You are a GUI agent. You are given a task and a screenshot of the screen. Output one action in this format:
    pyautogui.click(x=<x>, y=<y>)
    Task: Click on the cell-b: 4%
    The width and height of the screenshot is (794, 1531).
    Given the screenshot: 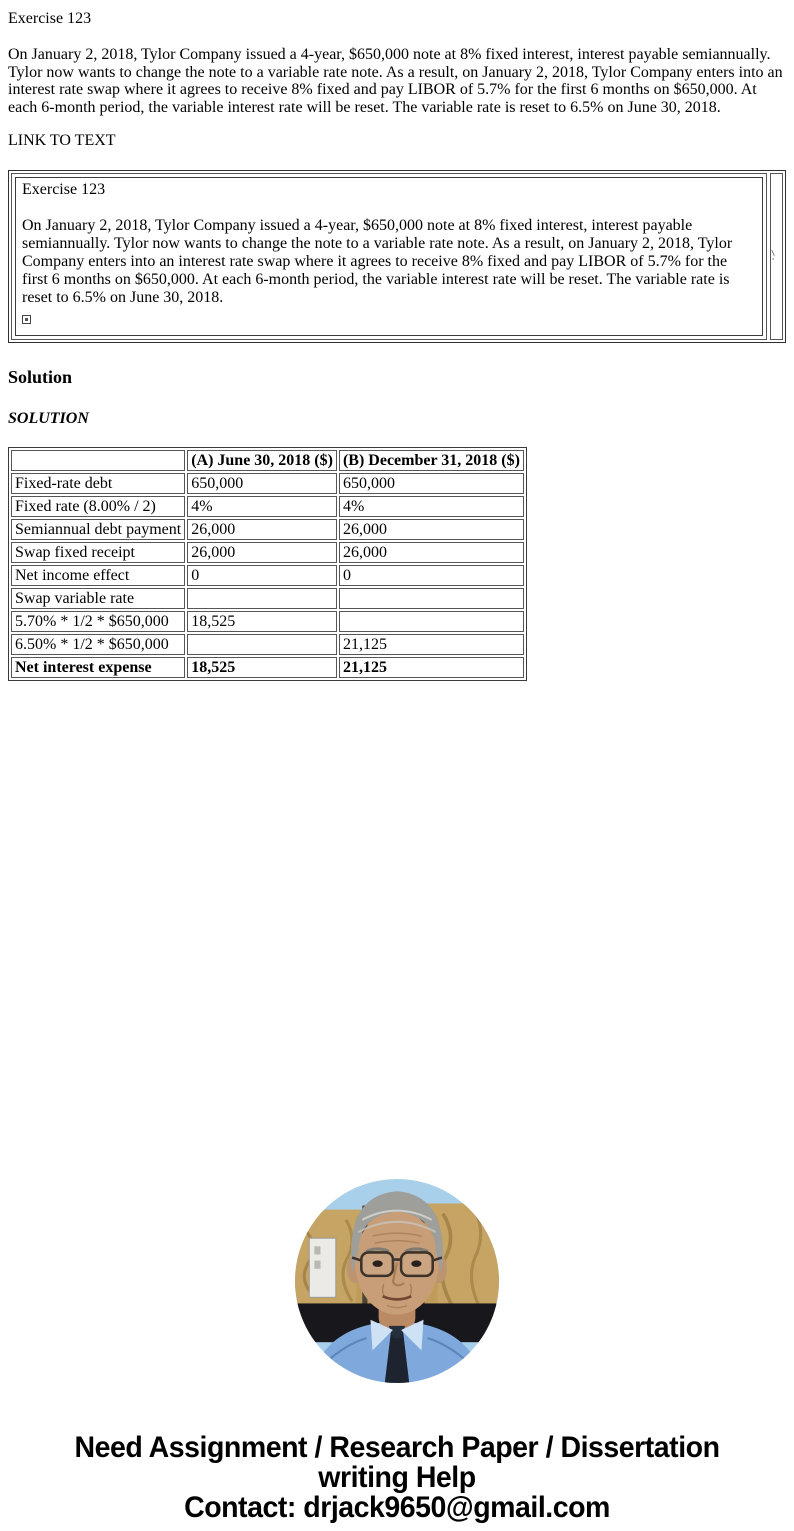 What is the action you would take?
    pyautogui.click(x=431, y=506)
    